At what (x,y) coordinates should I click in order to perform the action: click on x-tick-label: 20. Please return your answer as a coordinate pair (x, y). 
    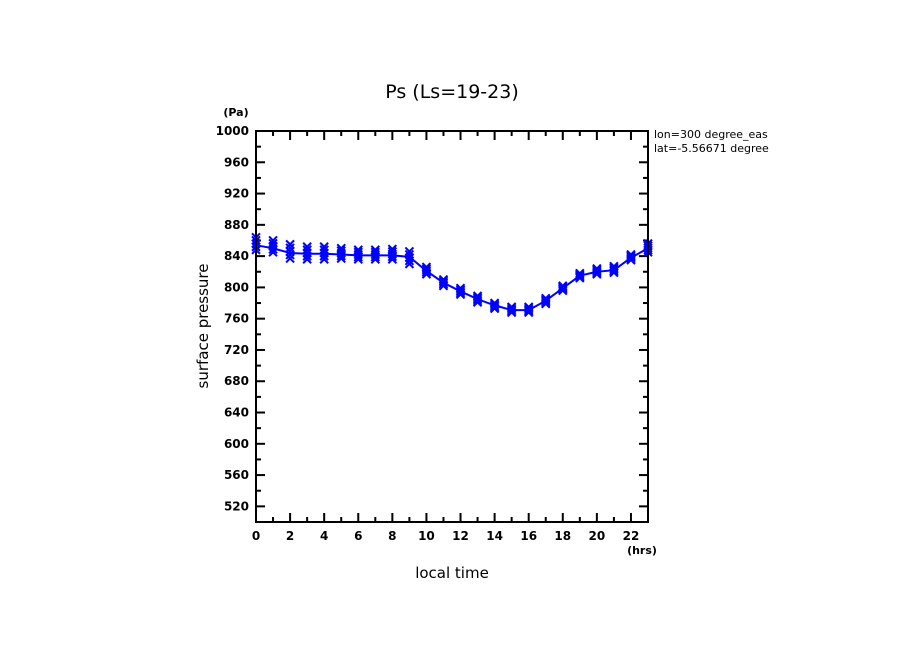
    Looking at the image, I should click on (597, 536).